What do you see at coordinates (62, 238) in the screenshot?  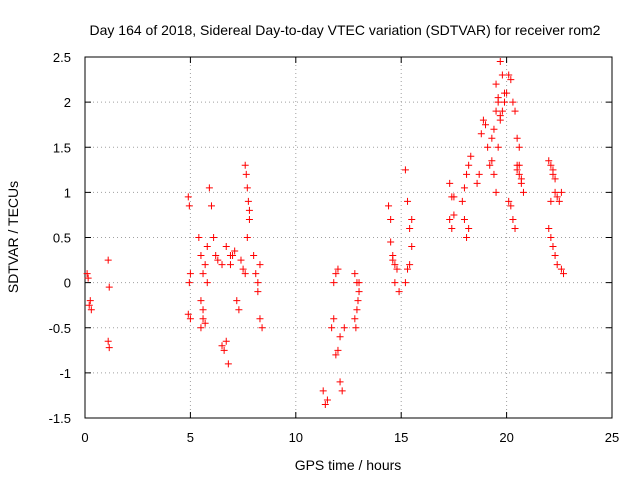 I see `y-tick-label: 0.5` at bounding box center [62, 238].